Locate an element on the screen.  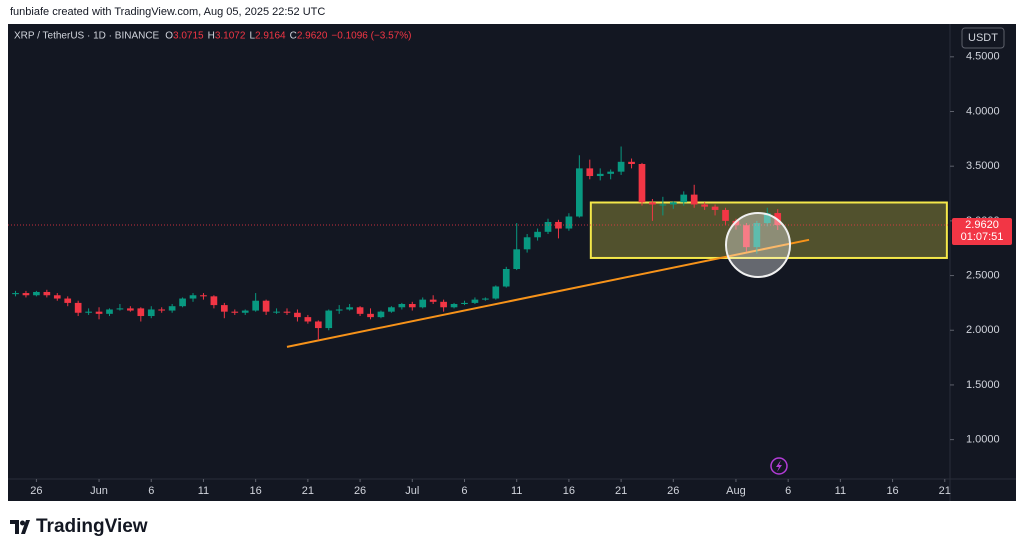
logo-mark is located at coordinates (20, 527).